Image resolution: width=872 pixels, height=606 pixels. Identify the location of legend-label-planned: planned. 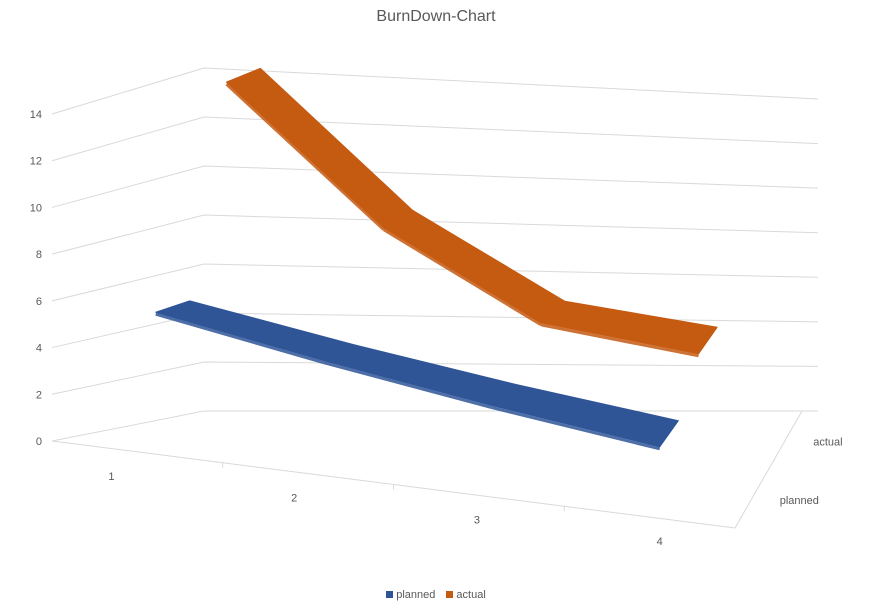
(416, 595).